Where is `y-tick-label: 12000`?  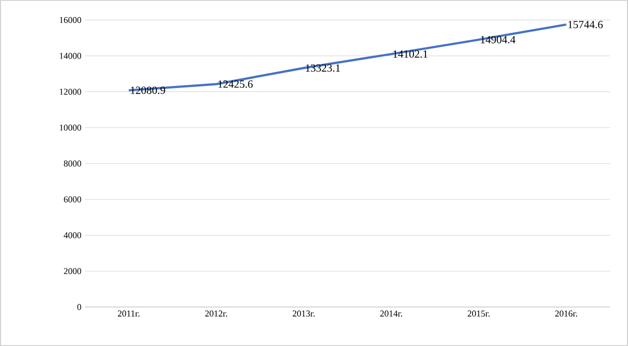 y-tick-label: 12000 is located at coordinates (71, 91).